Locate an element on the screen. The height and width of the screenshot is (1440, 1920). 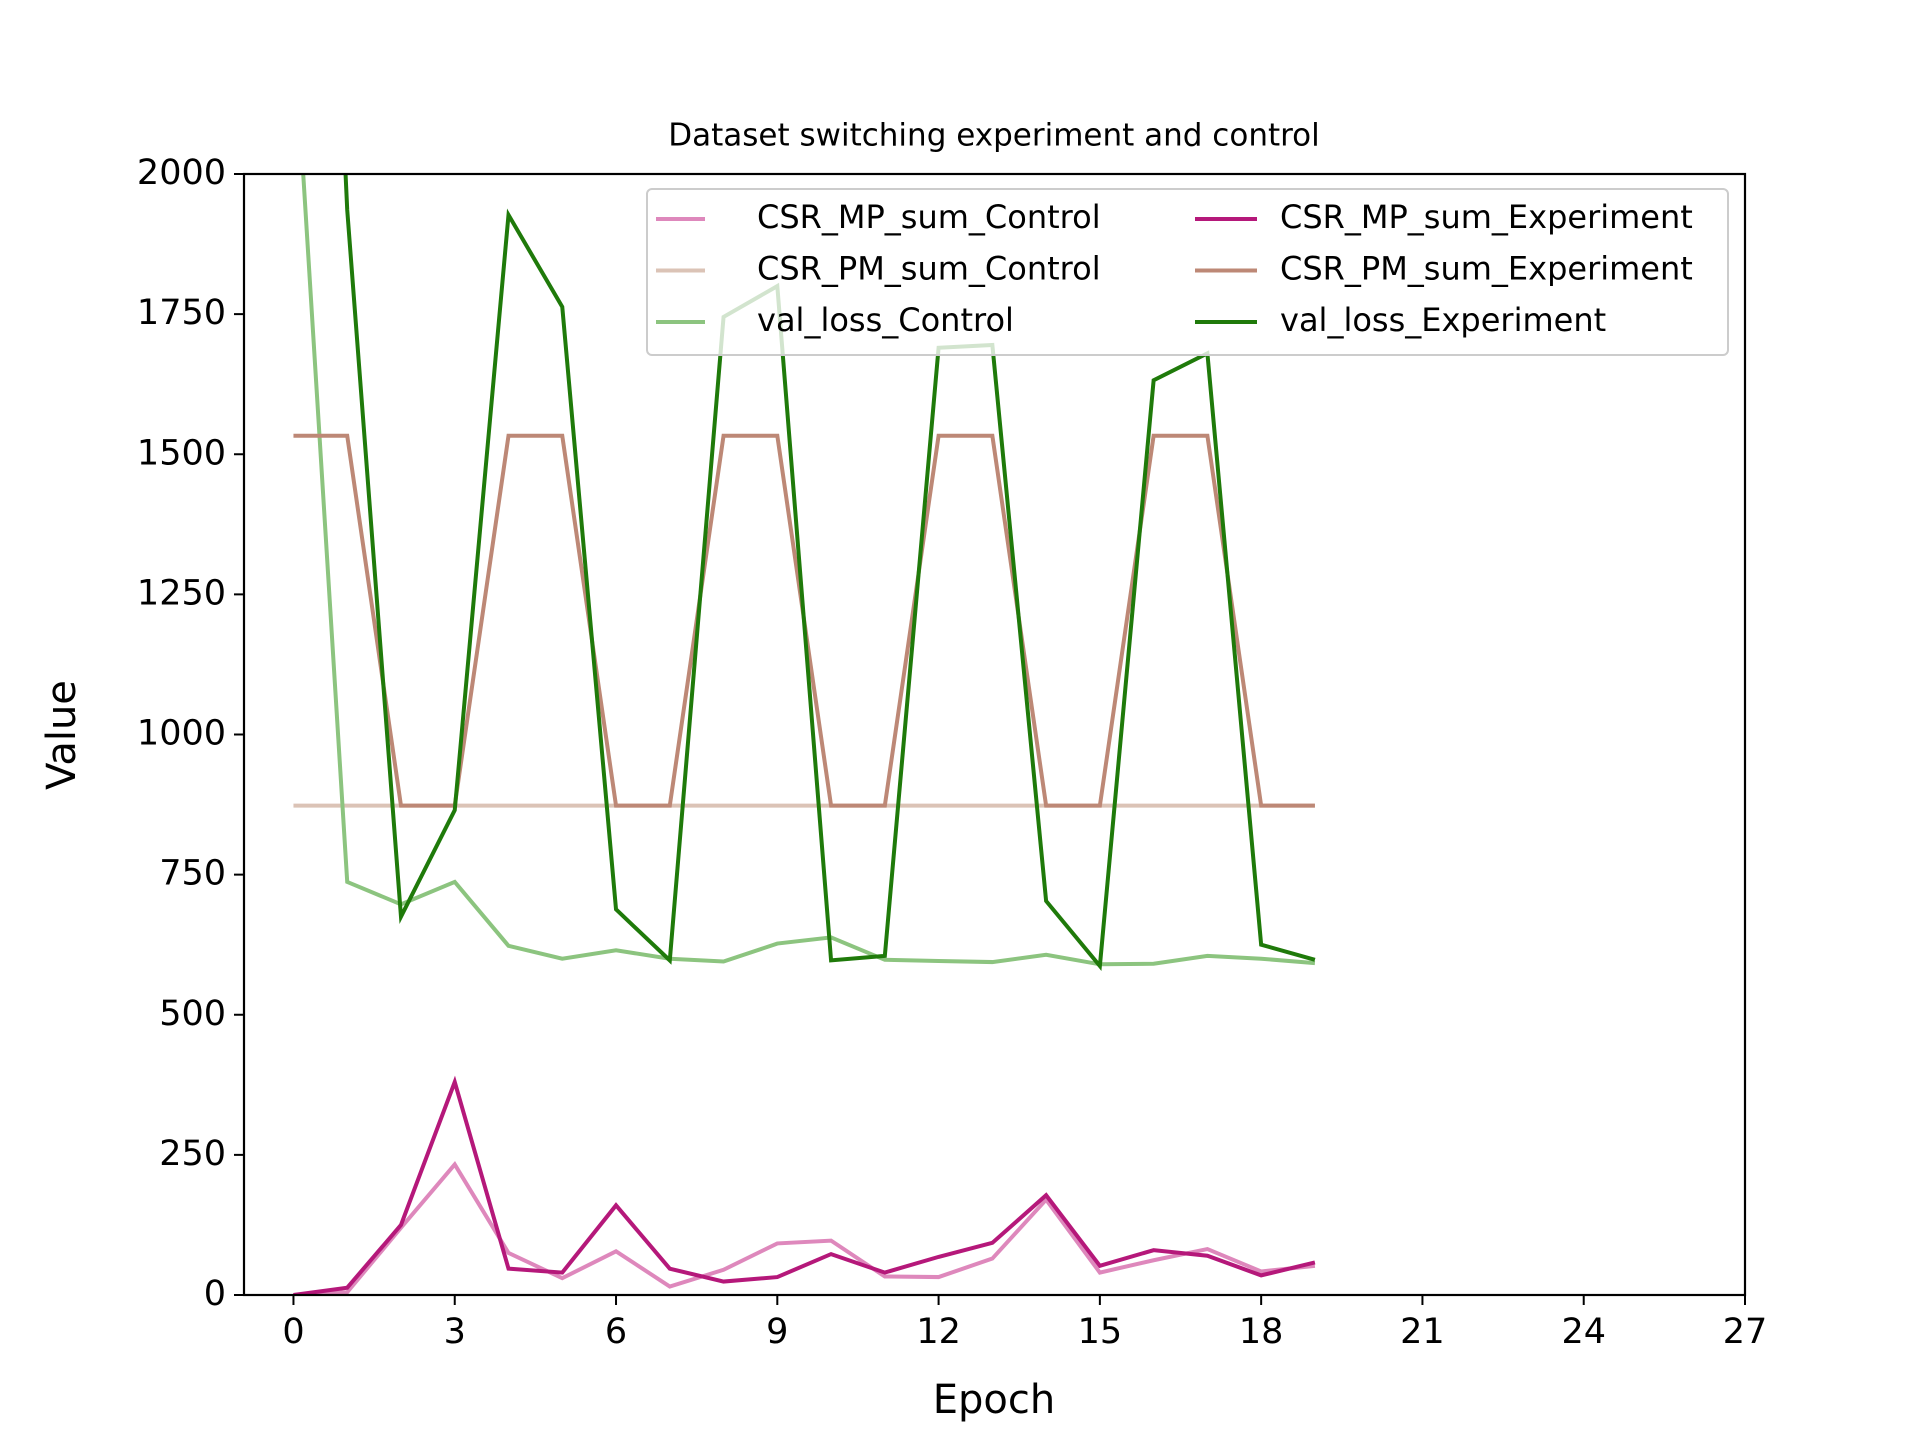
legend-label: CSR_PM_sum_Control is located at coordinates (929, 269).